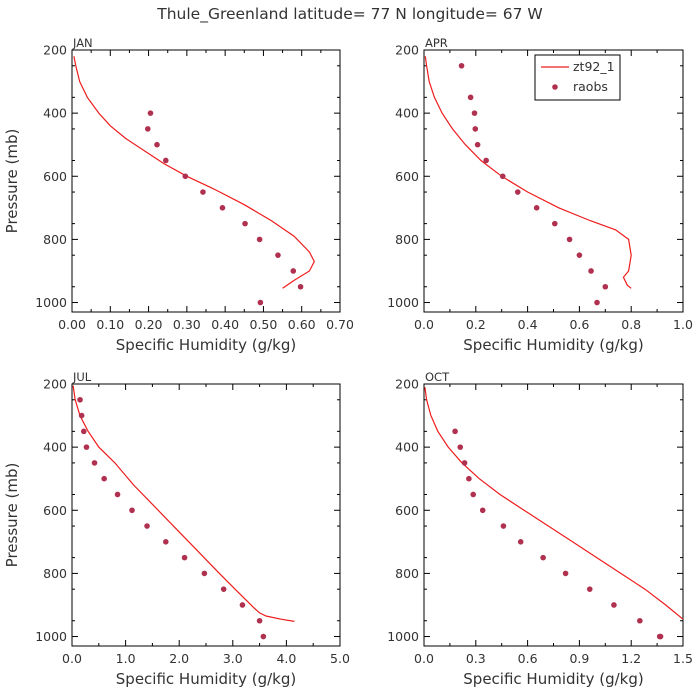  Describe the element at coordinates (555, 87) in the screenshot. I see `legend-marker-swatch` at that location.